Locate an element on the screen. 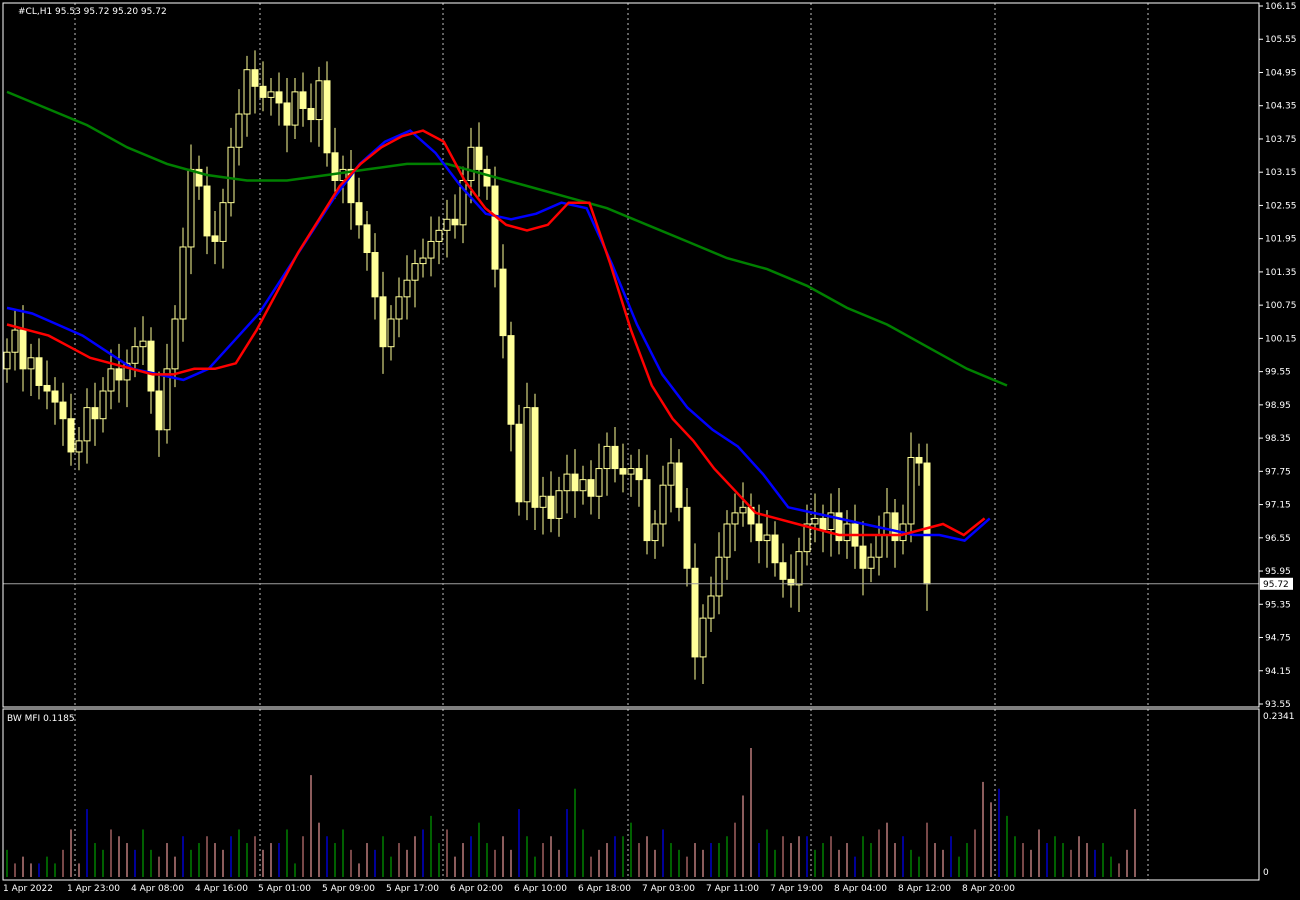  price-axis-label: 95.95 is located at coordinates (1278, 572).